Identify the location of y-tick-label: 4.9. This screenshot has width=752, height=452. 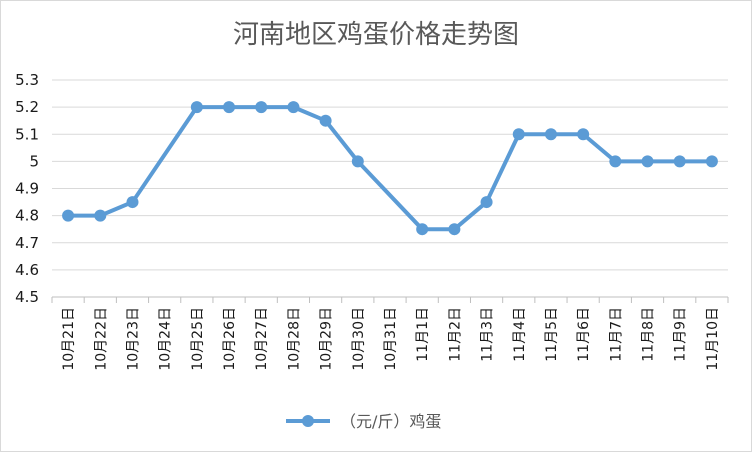
(27, 189).